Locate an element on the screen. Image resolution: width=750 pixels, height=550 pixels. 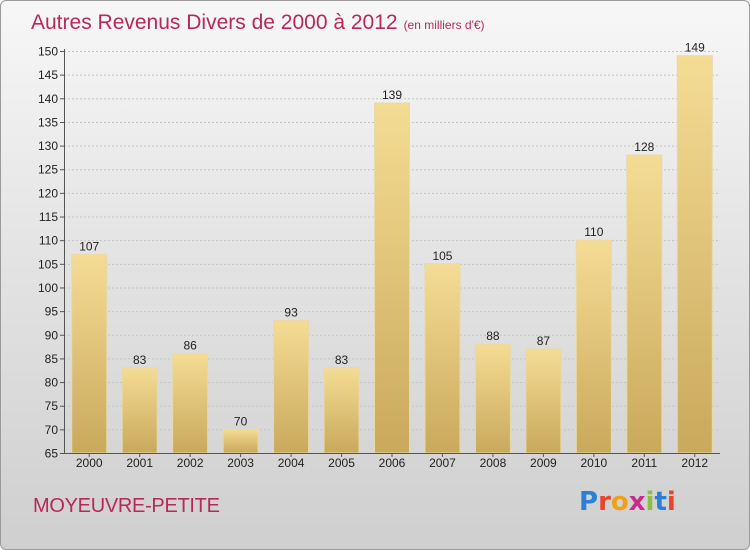
y-tick-label: 105 is located at coordinates (48, 264).